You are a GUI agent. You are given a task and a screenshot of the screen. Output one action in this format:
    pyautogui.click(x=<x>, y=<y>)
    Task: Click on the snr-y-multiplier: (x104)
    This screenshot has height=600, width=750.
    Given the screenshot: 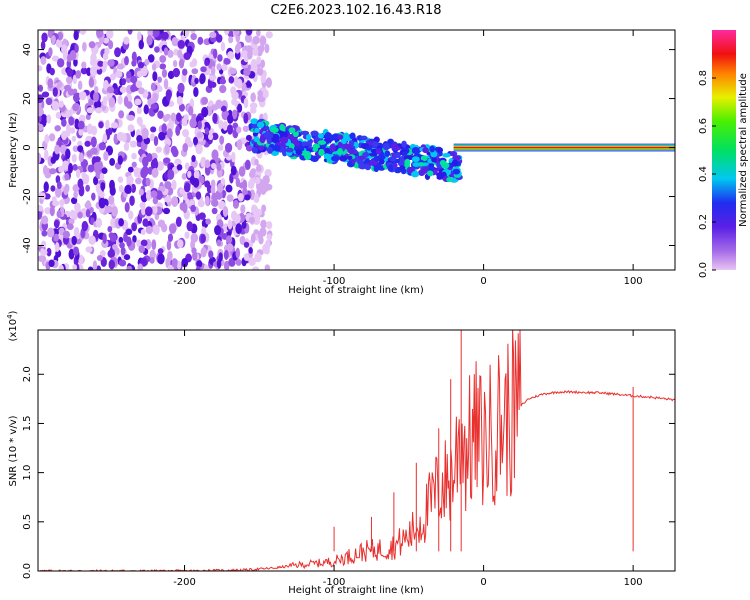 What is the action you would take?
    pyautogui.click(x=12, y=325)
    